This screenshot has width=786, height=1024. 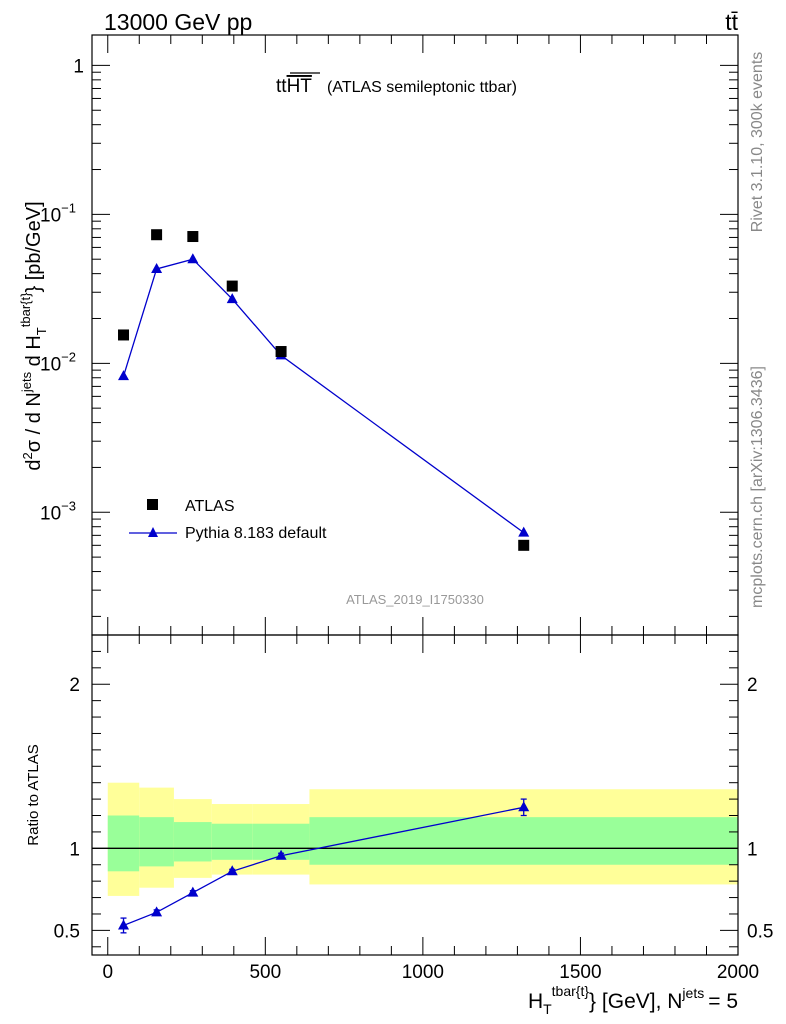 I want to click on pythia-line, so click(x=323, y=396).